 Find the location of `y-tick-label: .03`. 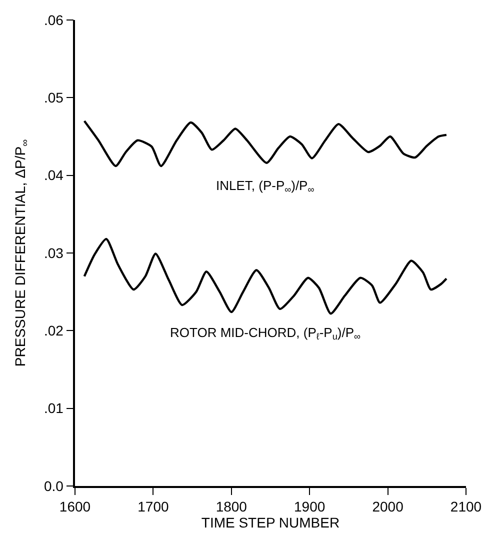

y-tick-label: .03 is located at coordinates (54, 252).